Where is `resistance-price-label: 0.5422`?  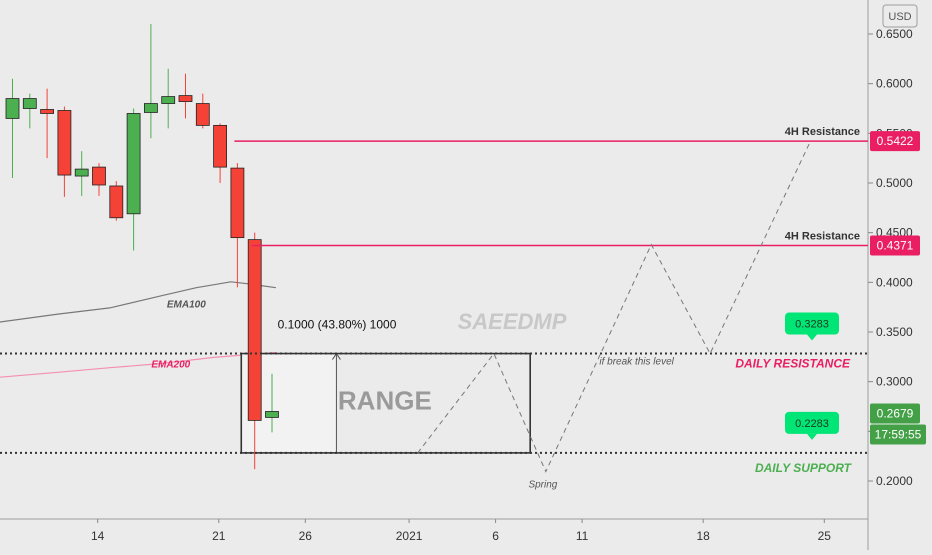
resistance-price-label: 0.5422 is located at coordinates (895, 141).